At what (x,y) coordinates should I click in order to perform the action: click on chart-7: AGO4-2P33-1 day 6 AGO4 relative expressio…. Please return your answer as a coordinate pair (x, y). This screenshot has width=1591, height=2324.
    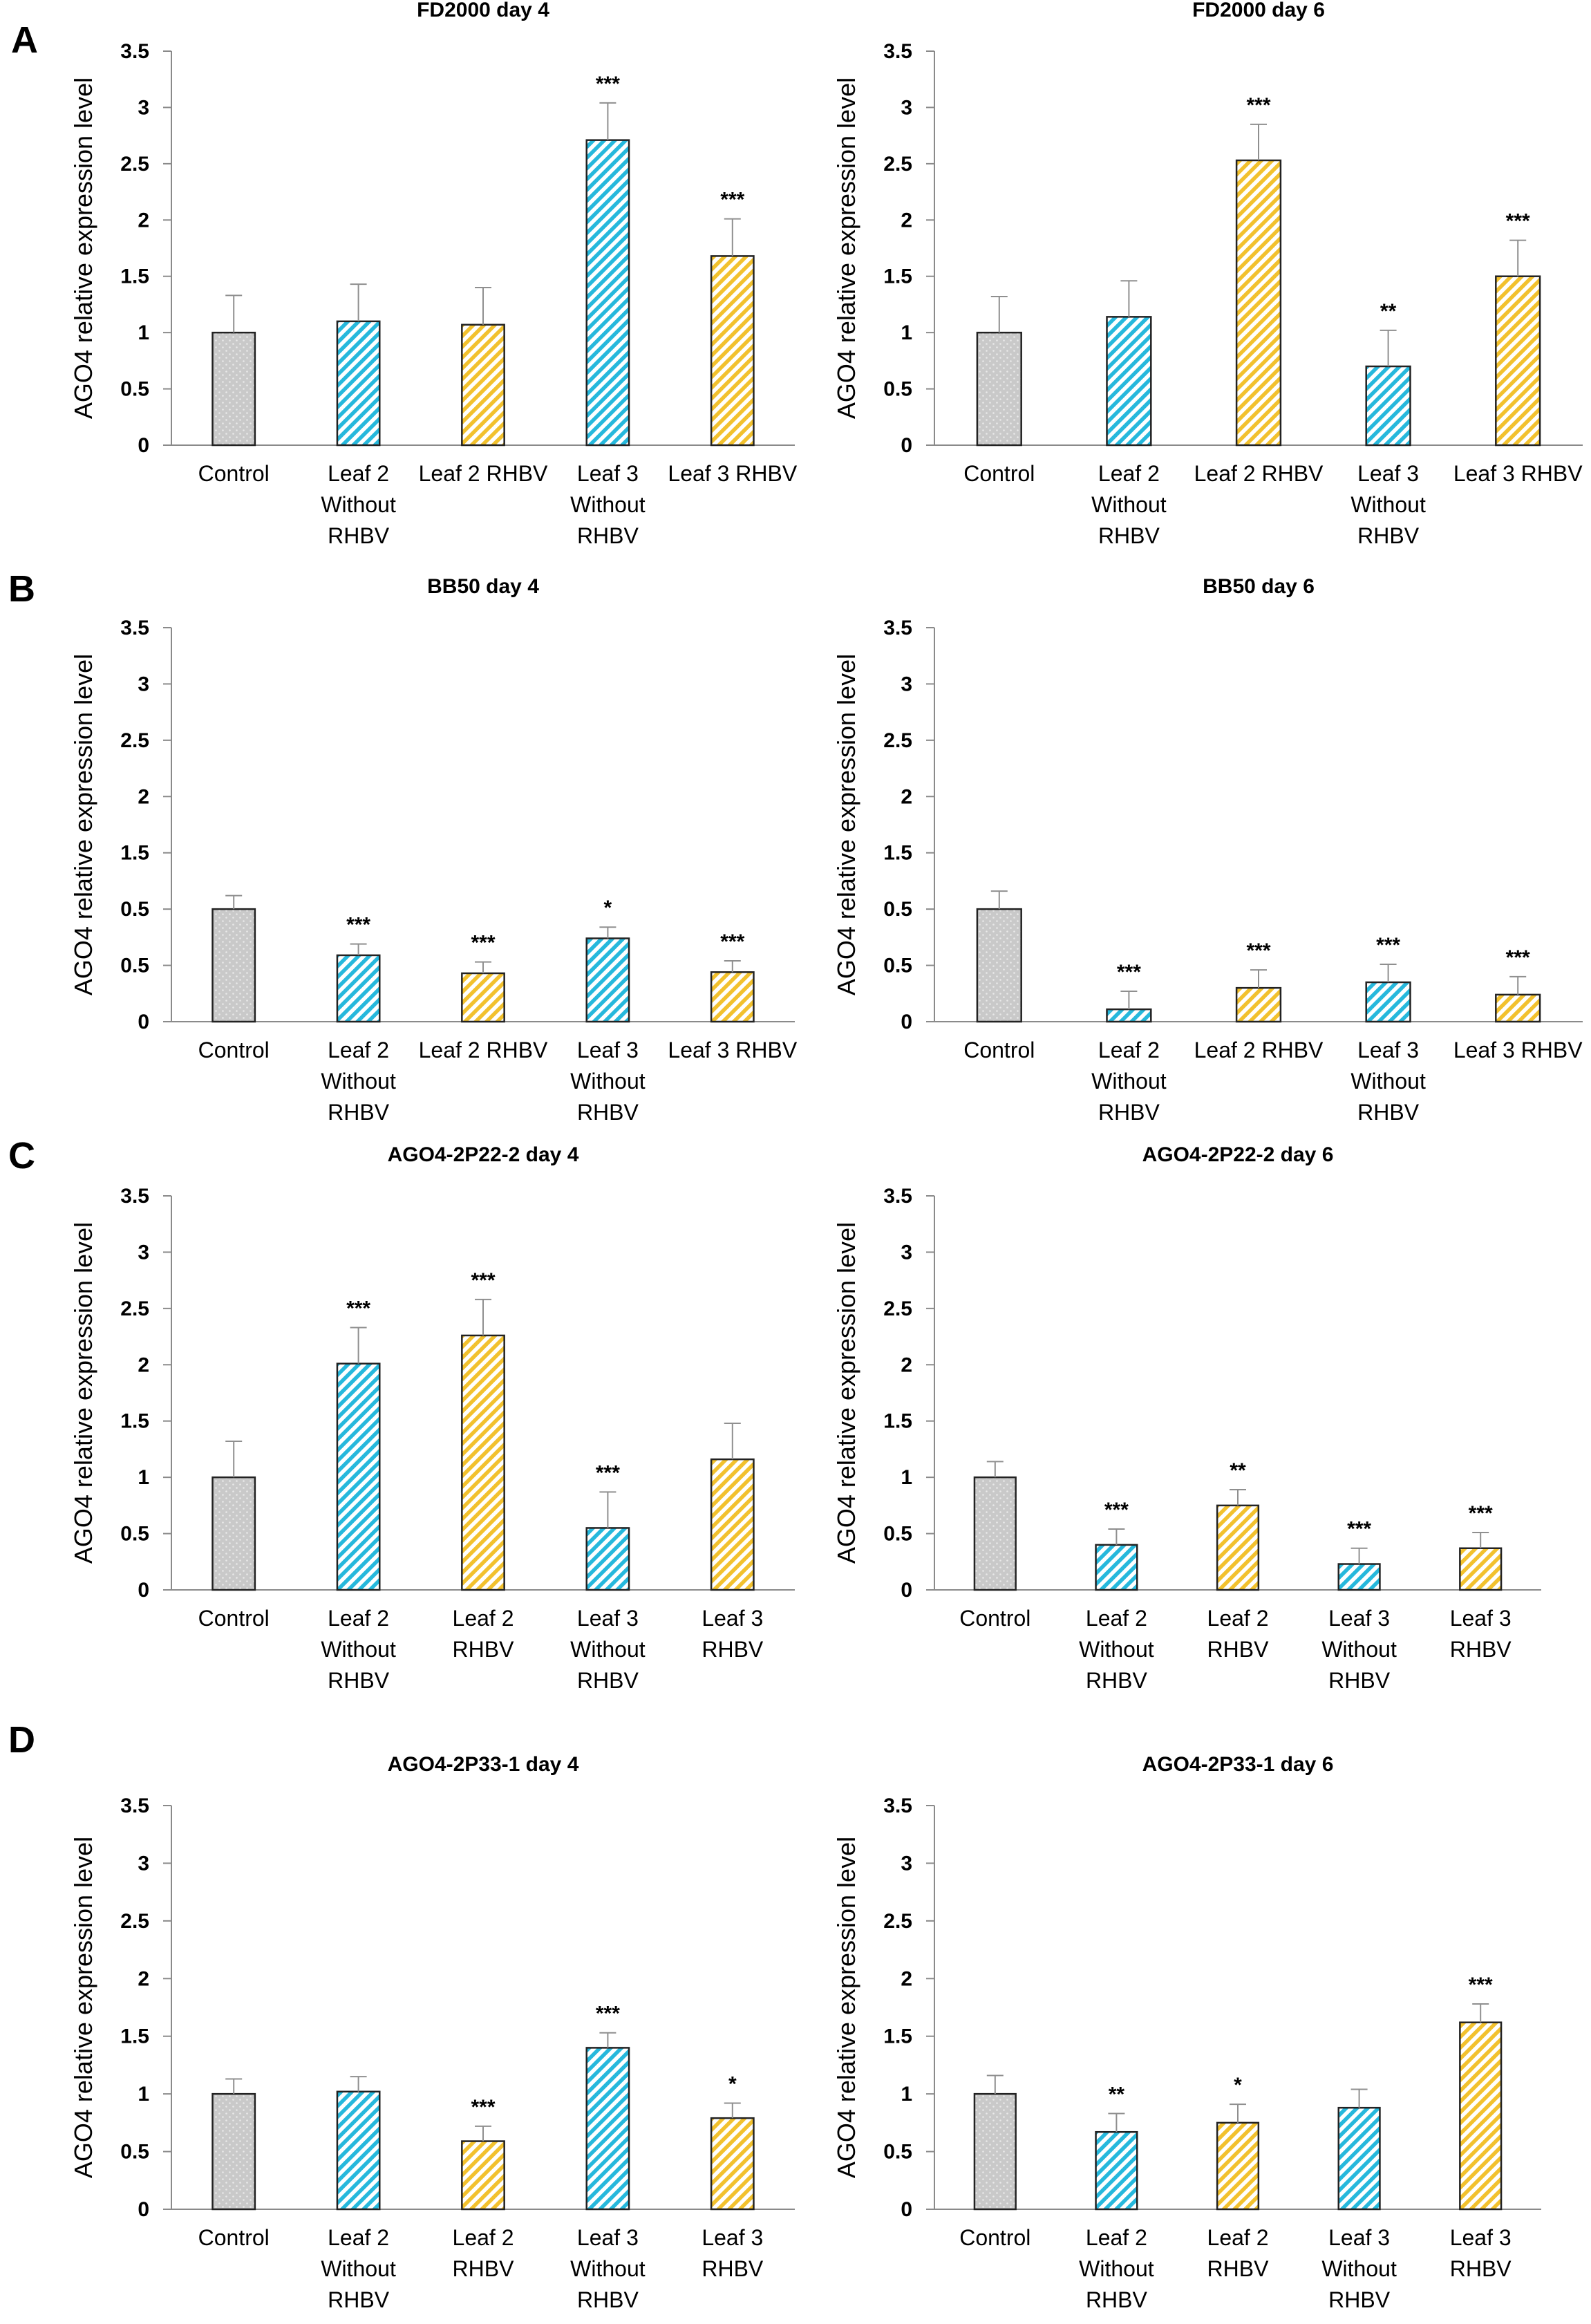
    Looking at the image, I should click on (1186, 2032).